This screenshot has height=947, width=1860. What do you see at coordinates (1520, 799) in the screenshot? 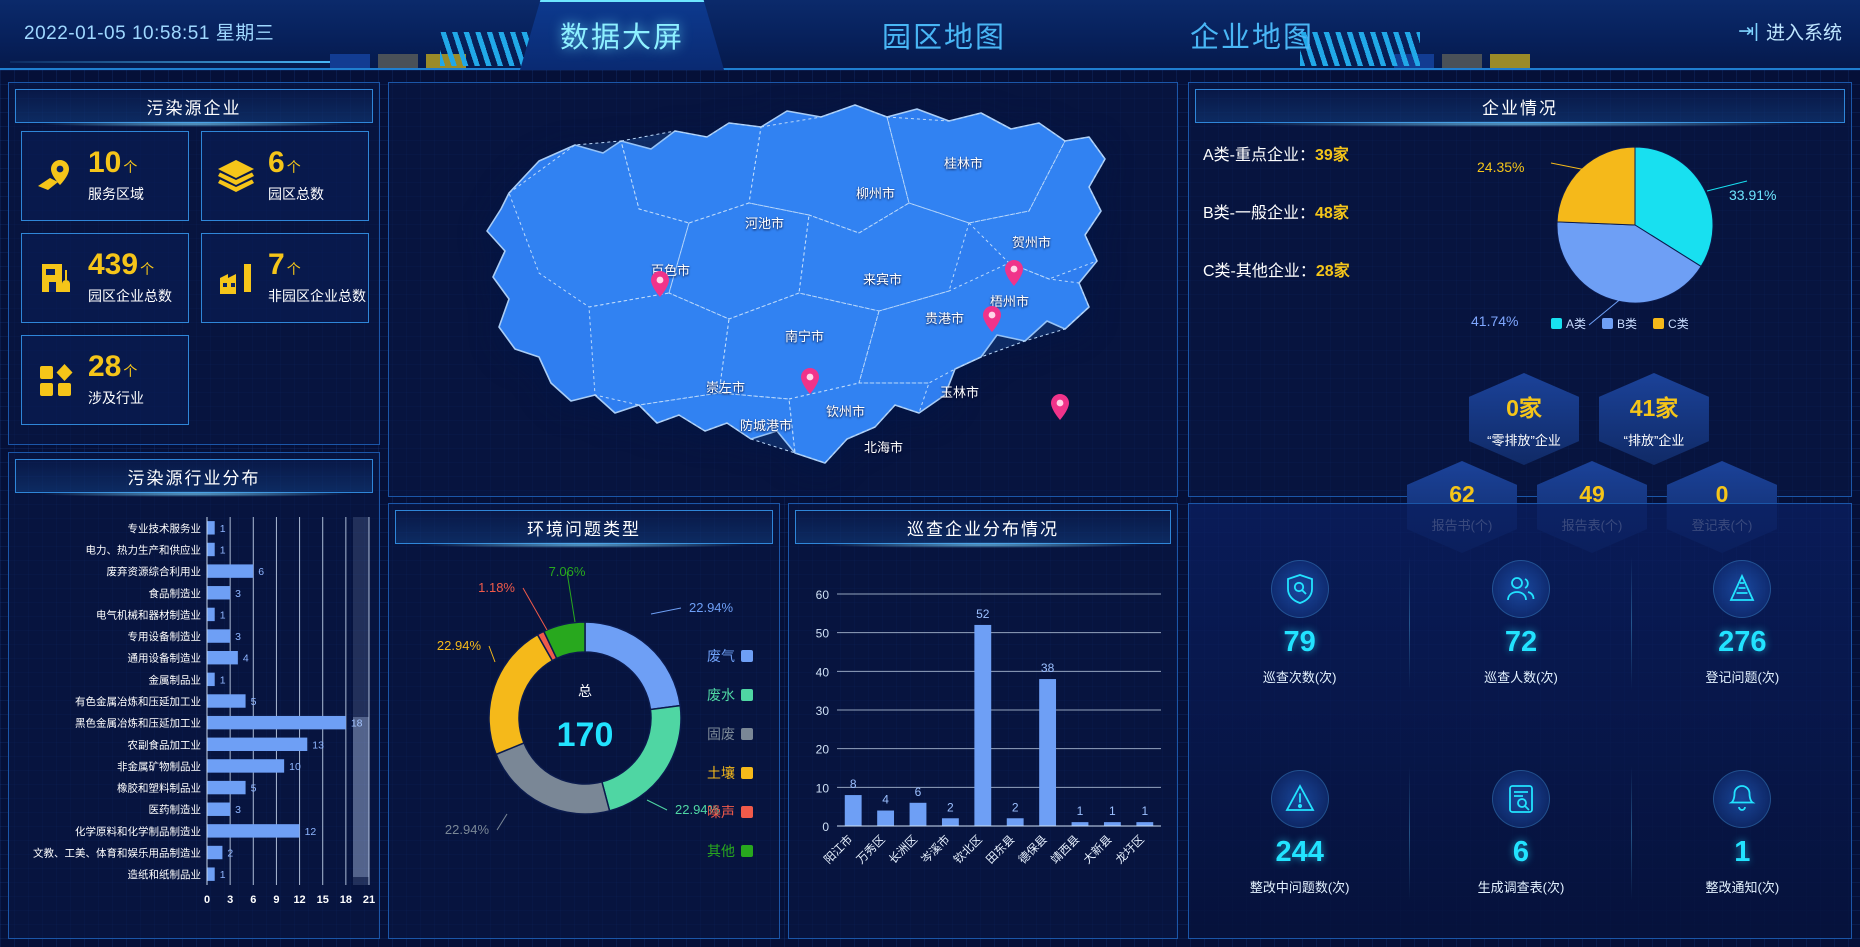
I see `document-search-icon` at bounding box center [1520, 799].